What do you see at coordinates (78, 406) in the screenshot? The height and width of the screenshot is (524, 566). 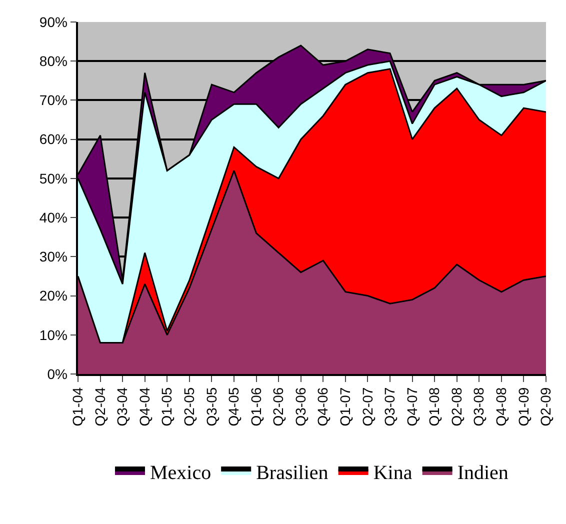 I see `x-tick-label: Q1-04` at bounding box center [78, 406].